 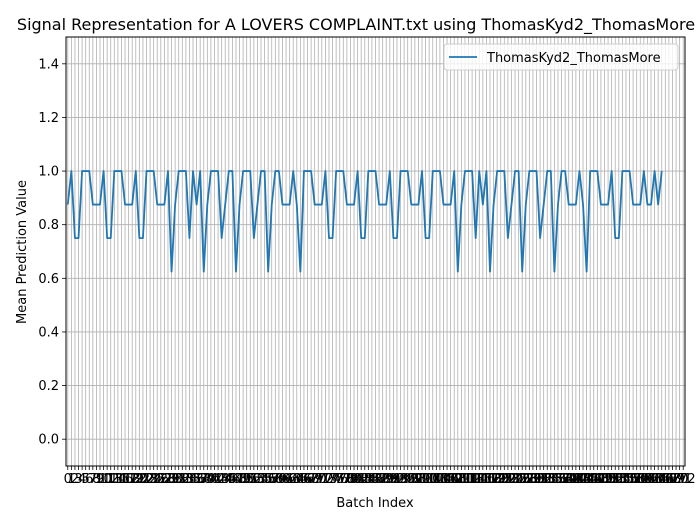 What do you see at coordinates (647, 479) in the screenshot?
I see `x-tick-label: 162` at bounding box center [647, 479].